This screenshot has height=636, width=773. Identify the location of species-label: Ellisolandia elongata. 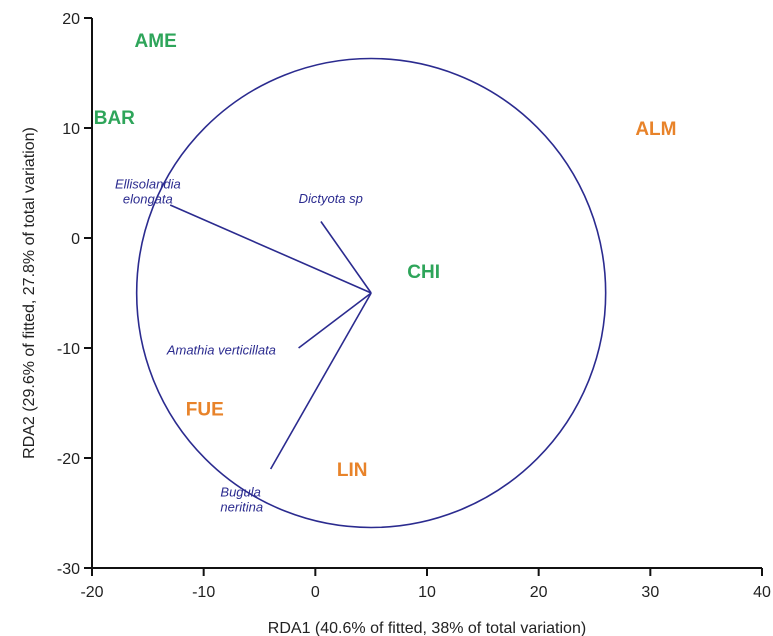
(148, 192).